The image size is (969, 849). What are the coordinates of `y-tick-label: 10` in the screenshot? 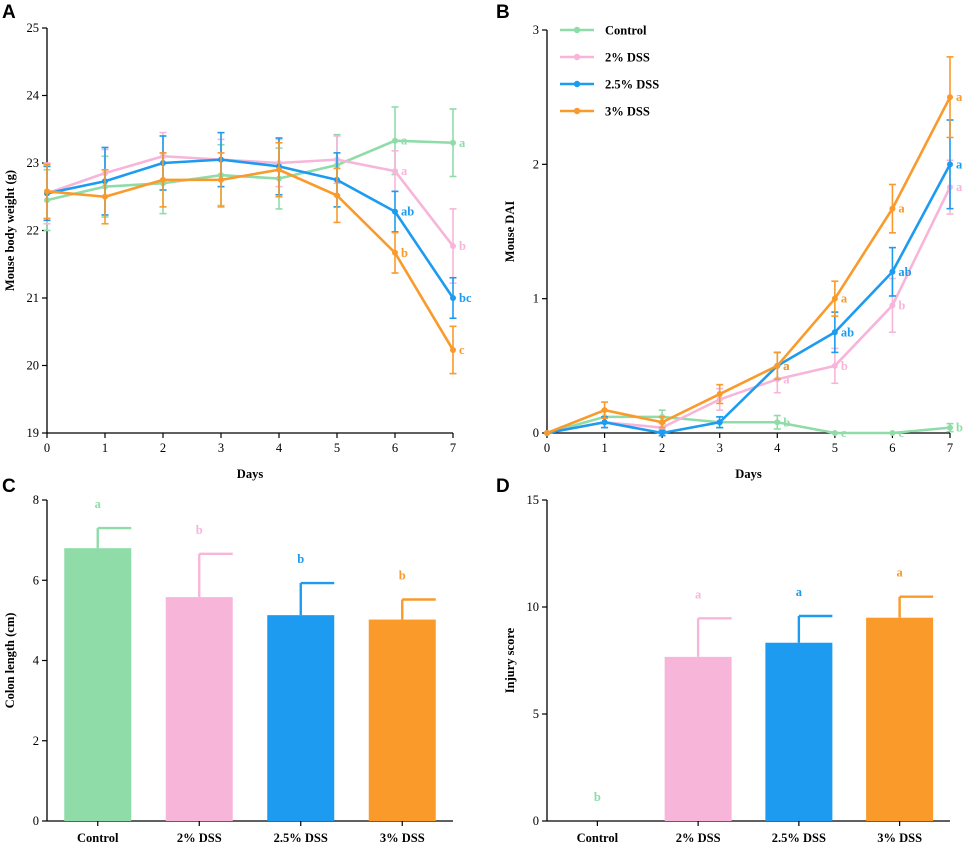 It's located at (533, 607).